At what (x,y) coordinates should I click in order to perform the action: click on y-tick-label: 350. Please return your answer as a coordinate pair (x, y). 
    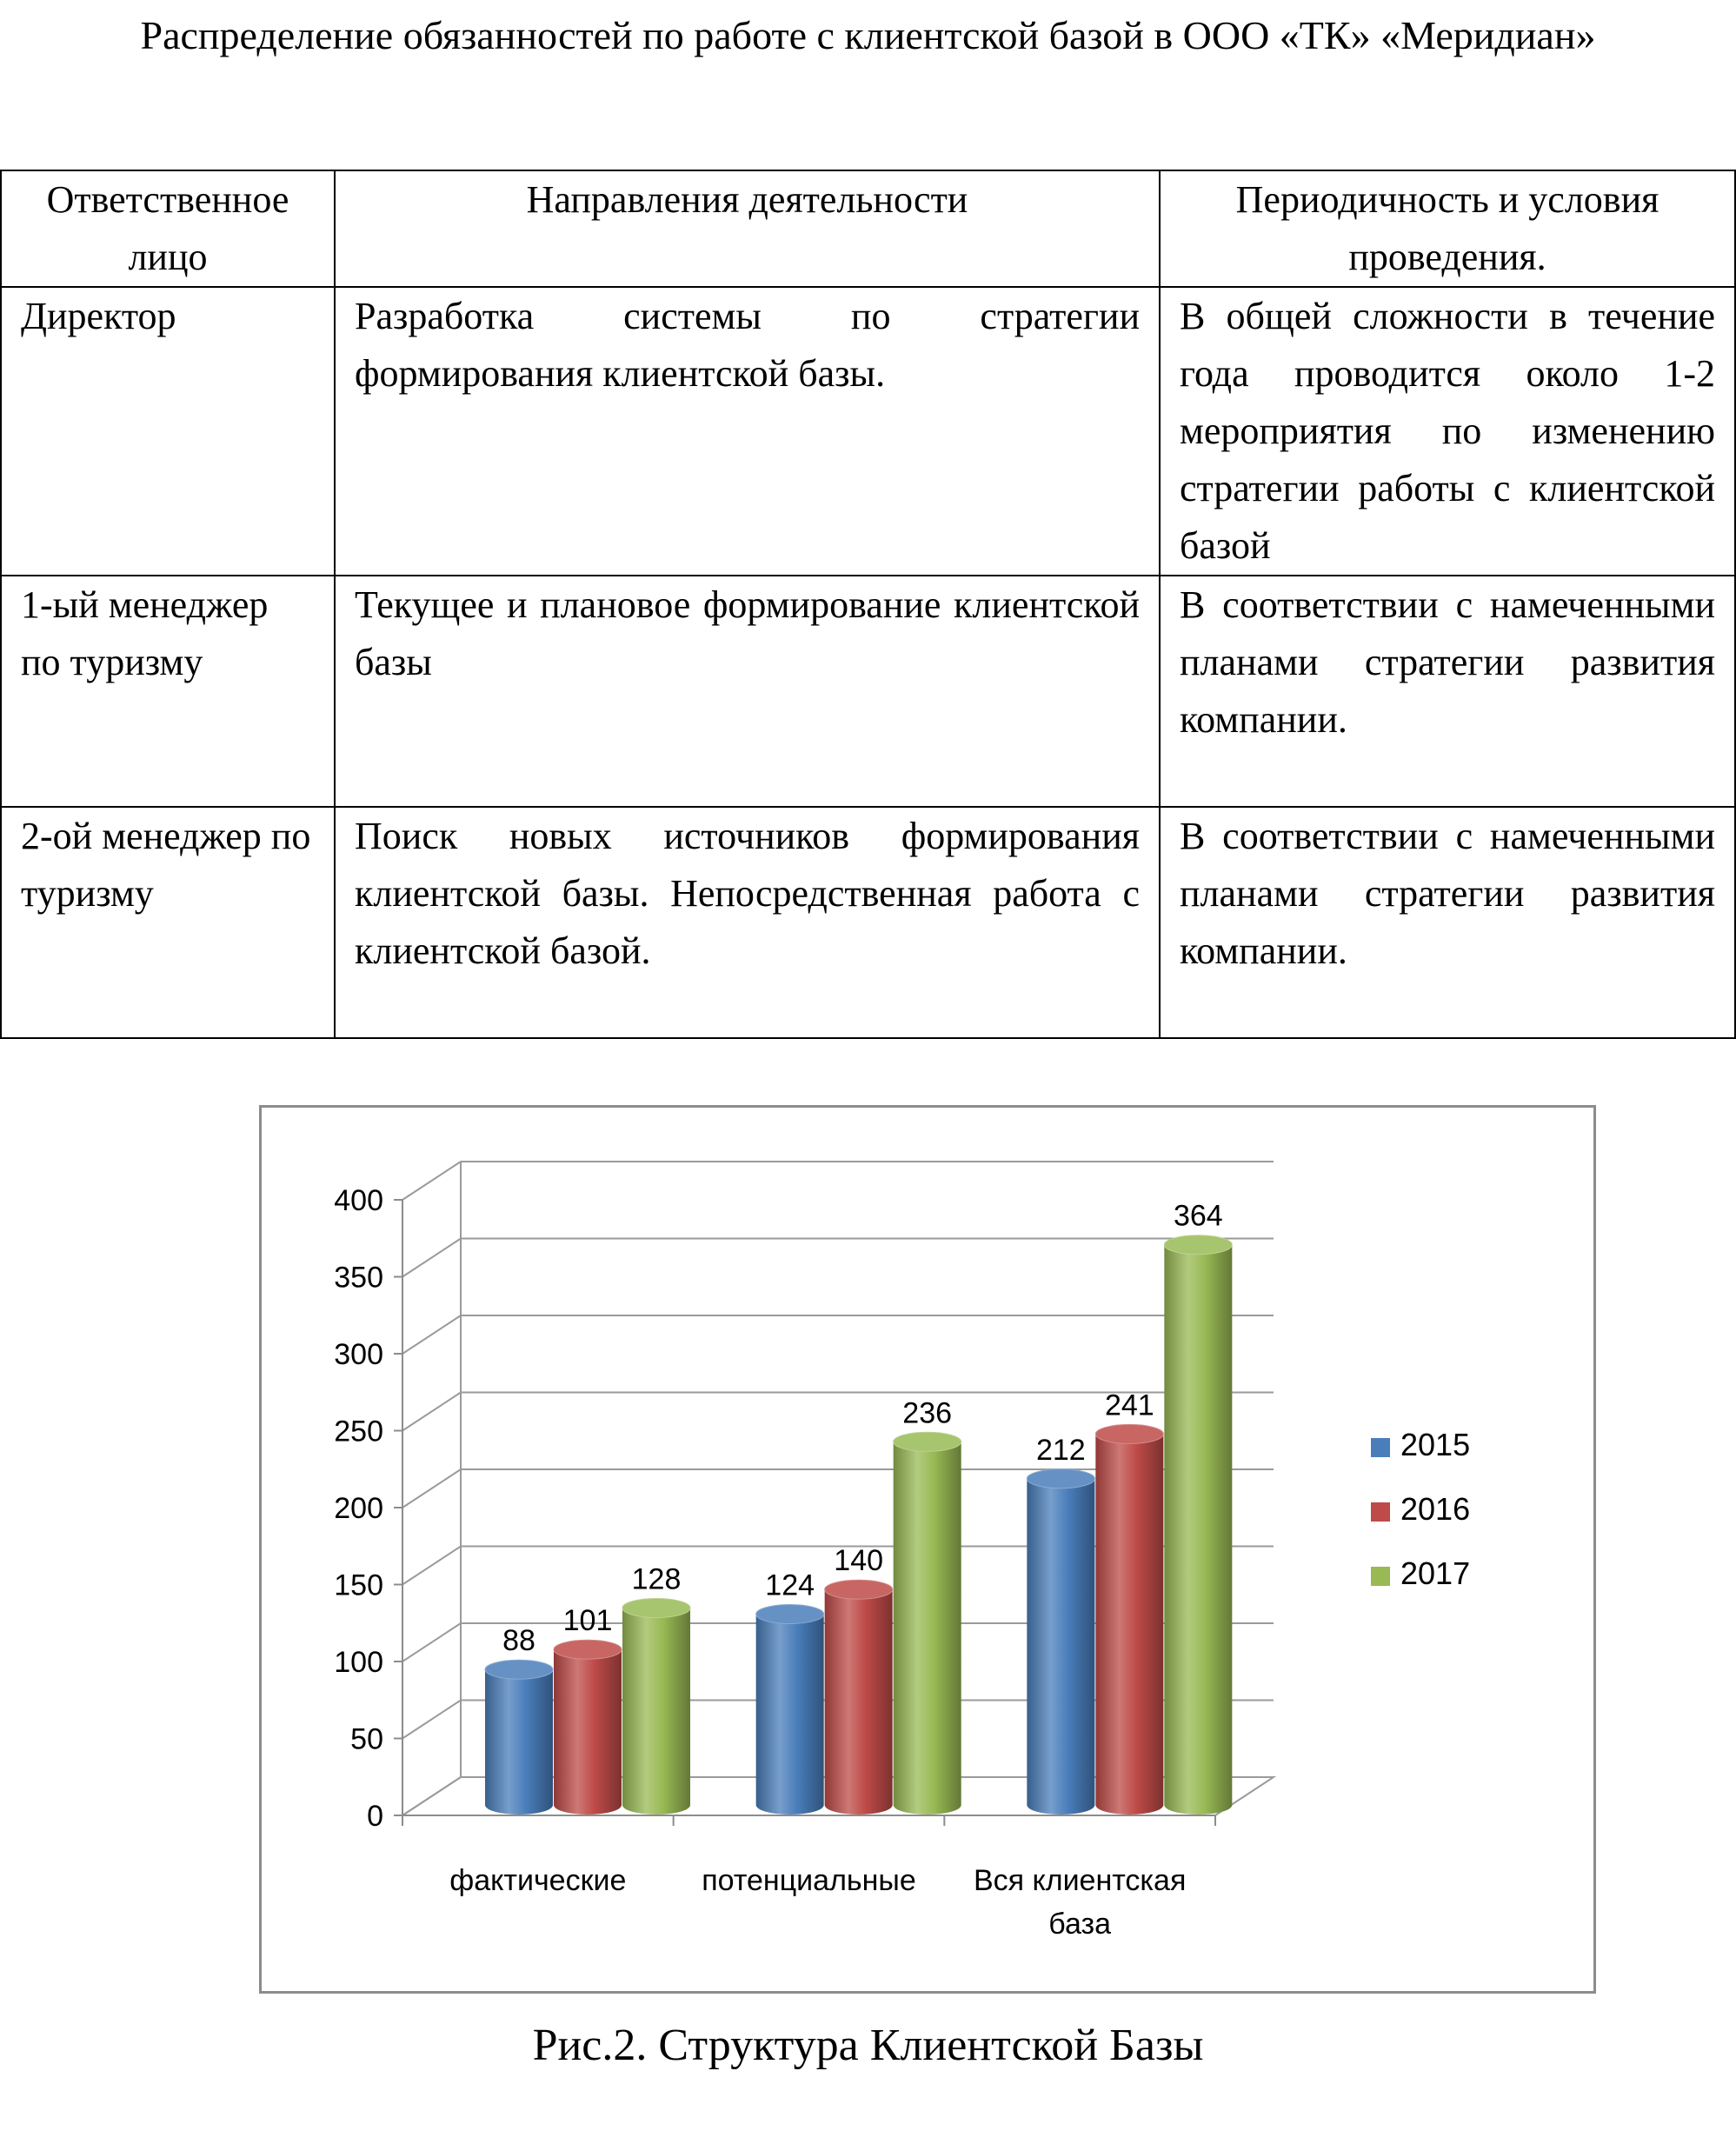
    Looking at the image, I should click on (358, 1278).